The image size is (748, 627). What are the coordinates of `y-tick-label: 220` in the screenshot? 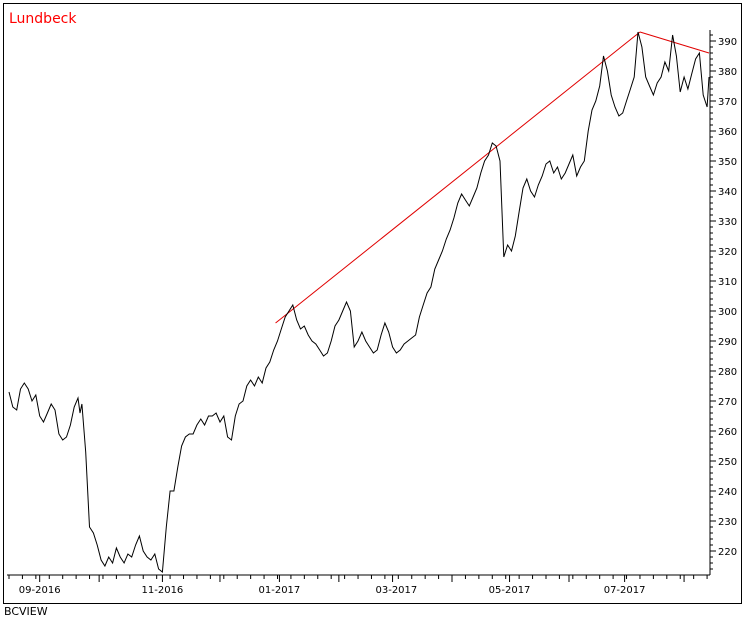 It's located at (727, 552).